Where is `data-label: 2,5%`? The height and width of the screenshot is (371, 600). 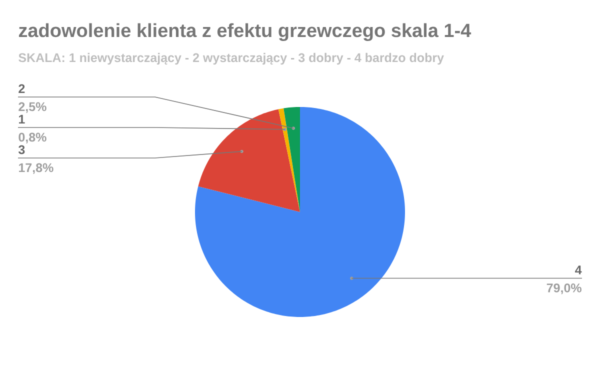
data-label: 2,5% is located at coordinates (32, 107).